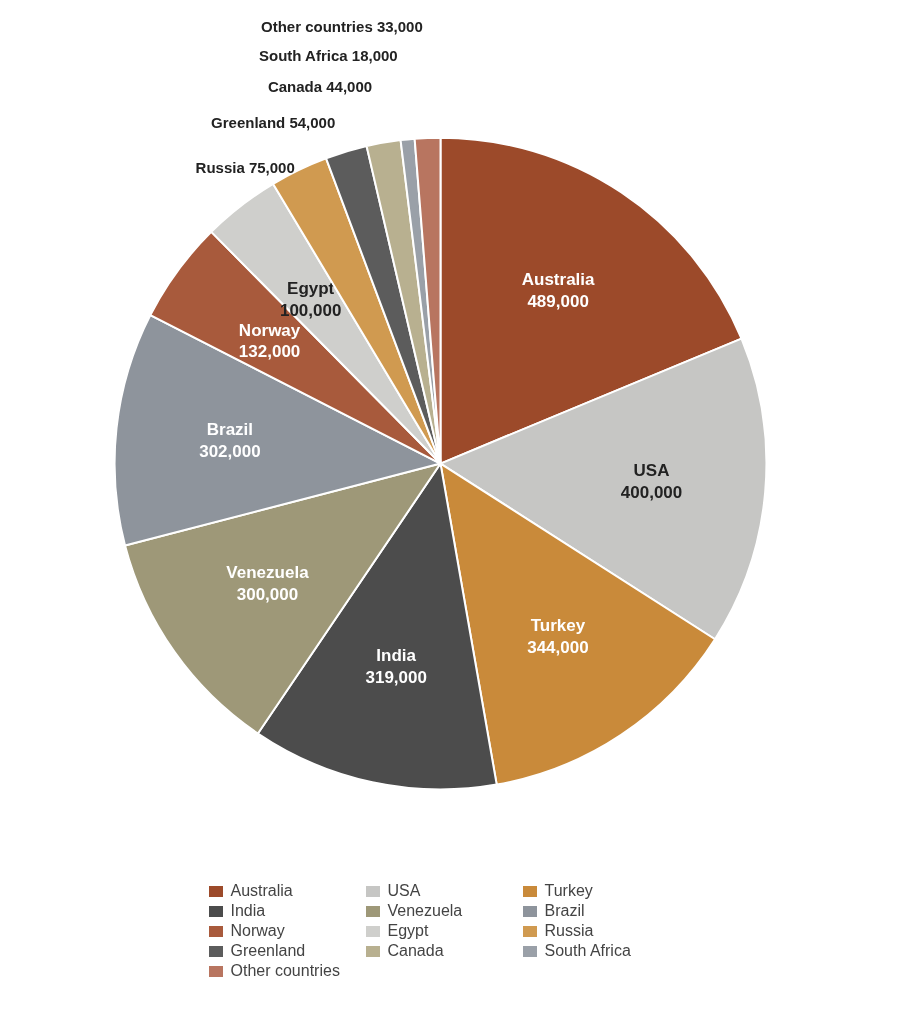  Describe the element at coordinates (267, 594) in the screenshot. I see `data-label: 300,000` at that location.